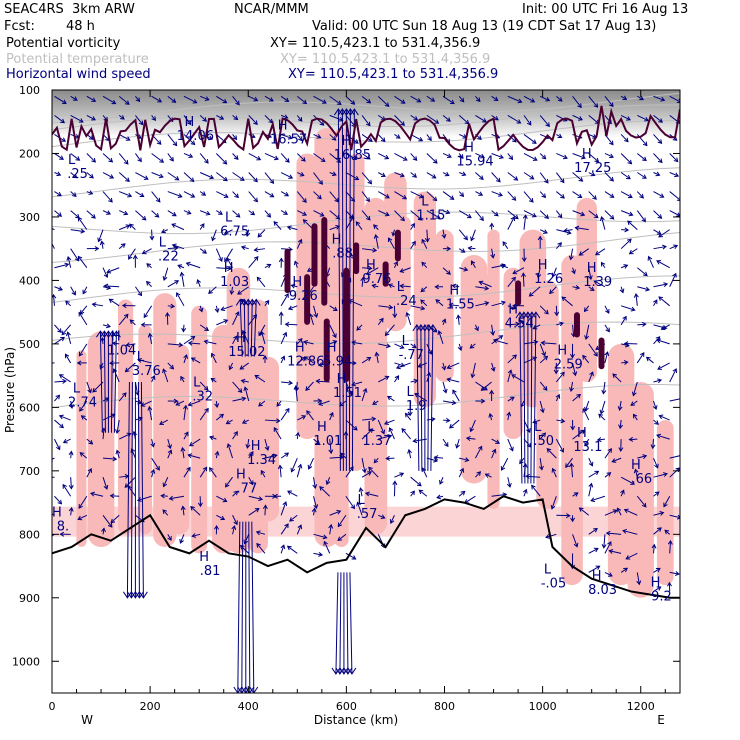 The image size is (740, 740). What do you see at coordinates (29, 280) in the screenshot?
I see `y-tick-label: 400` at bounding box center [29, 280].